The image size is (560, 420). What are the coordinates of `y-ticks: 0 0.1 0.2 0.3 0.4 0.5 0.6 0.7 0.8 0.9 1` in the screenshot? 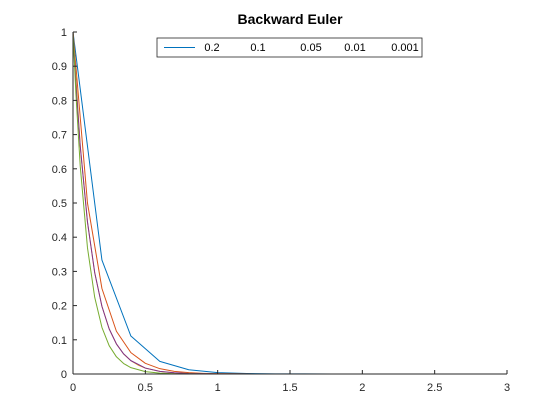 It's located at (64, 204).